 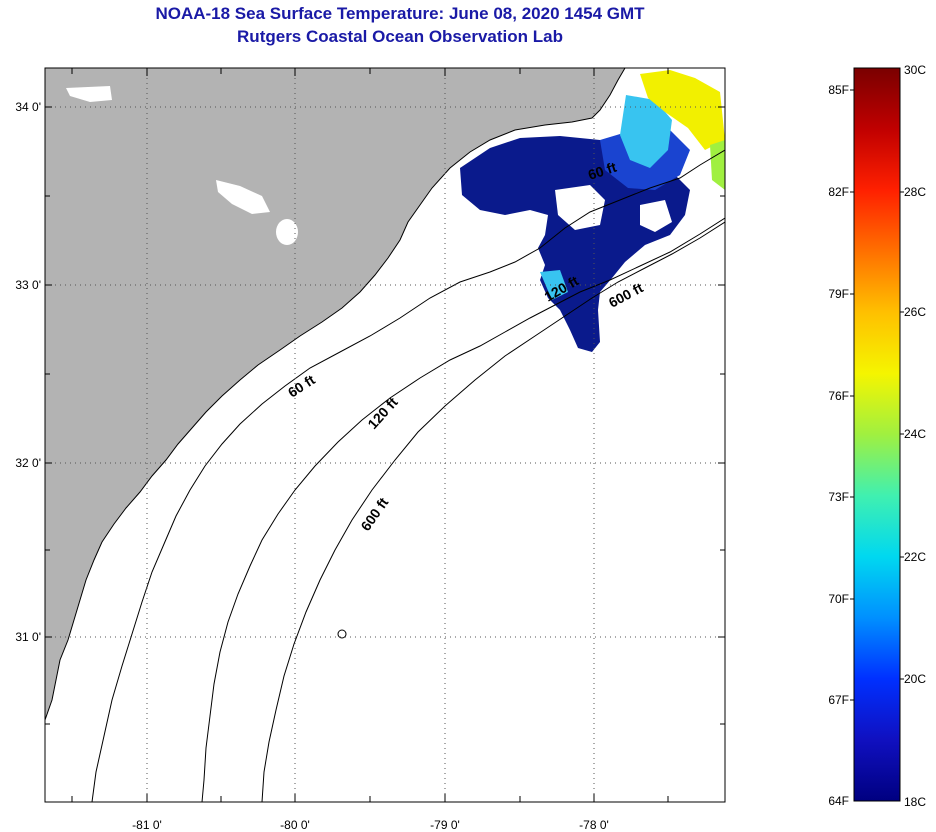 I want to click on colorbar-gradient, so click(x=877, y=434).